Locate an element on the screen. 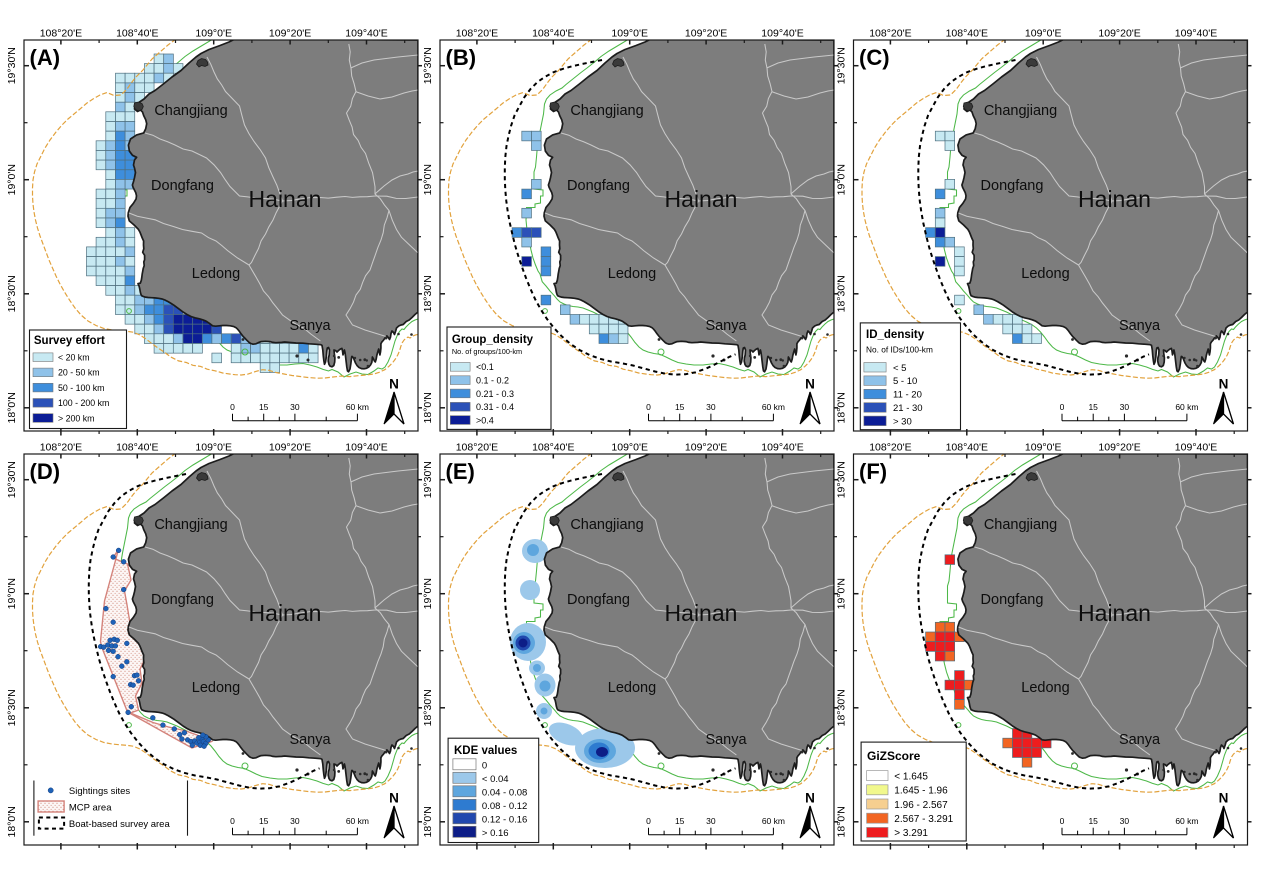  svg-text: KDE values is located at coordinates (485, 751).